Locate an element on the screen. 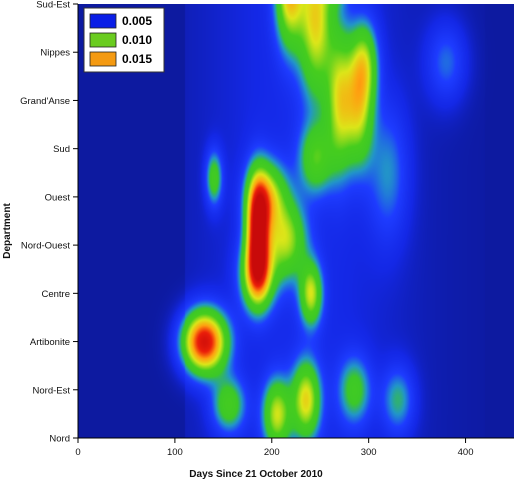 The height and width of the screenshot is (481, 515). y-tick-label: Nippes is located at coordinates (55, 53).